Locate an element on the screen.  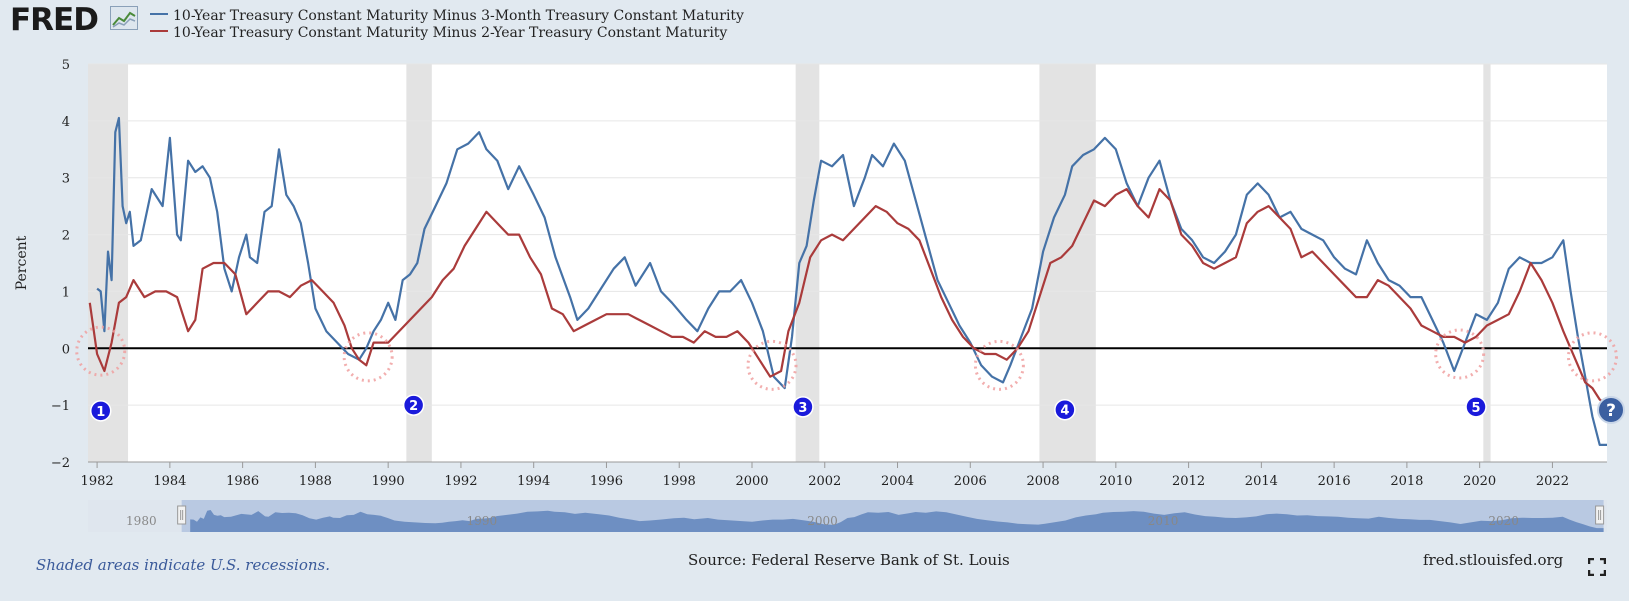
marker-1: 1 is located at coordinates (100, 411).